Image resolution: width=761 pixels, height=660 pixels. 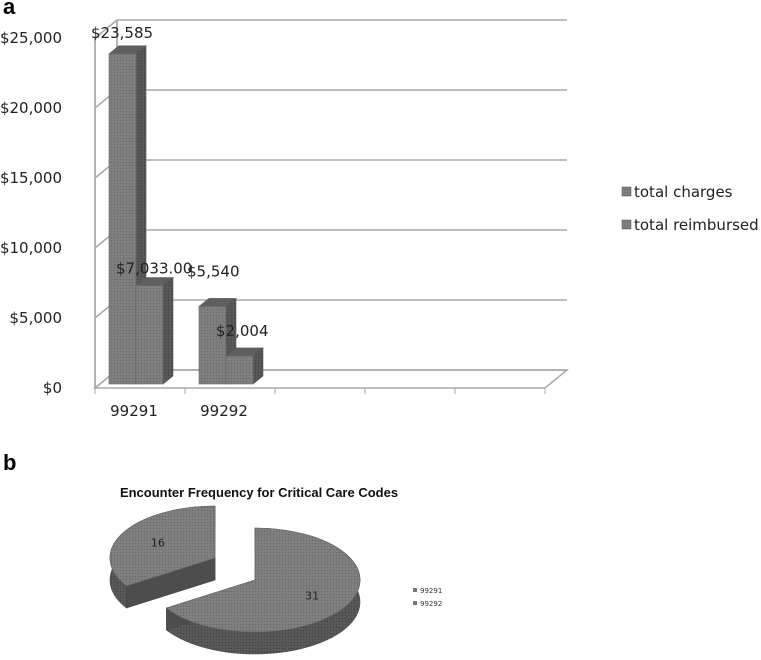 I want to click on pie-legend: 99291 99292, so click(x=427, y=597).